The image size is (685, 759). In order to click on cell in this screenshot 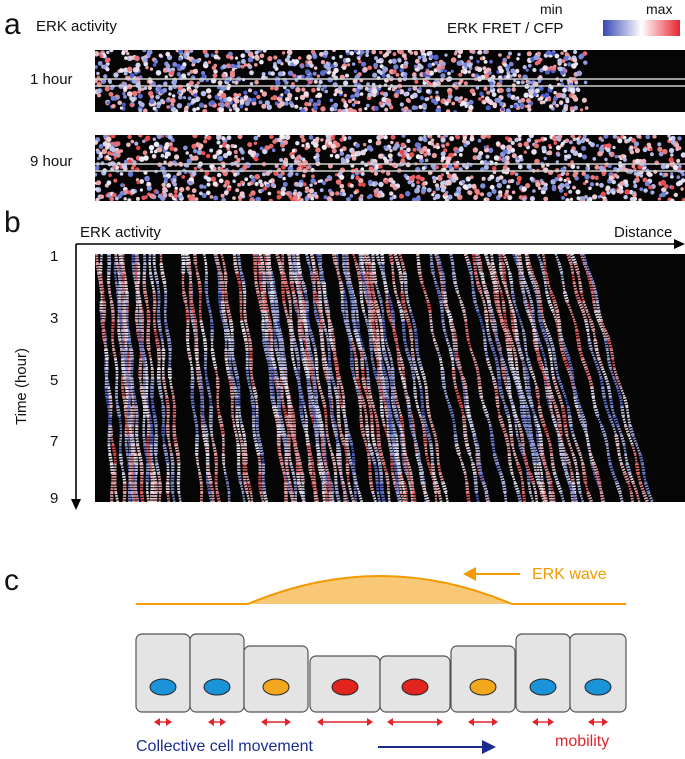, I will do `click(598, 673)`.